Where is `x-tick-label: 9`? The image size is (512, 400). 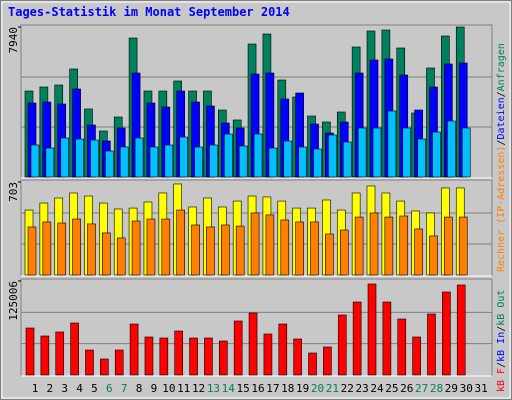
x-tick-label: 9 is located at coordinates (154, 388).